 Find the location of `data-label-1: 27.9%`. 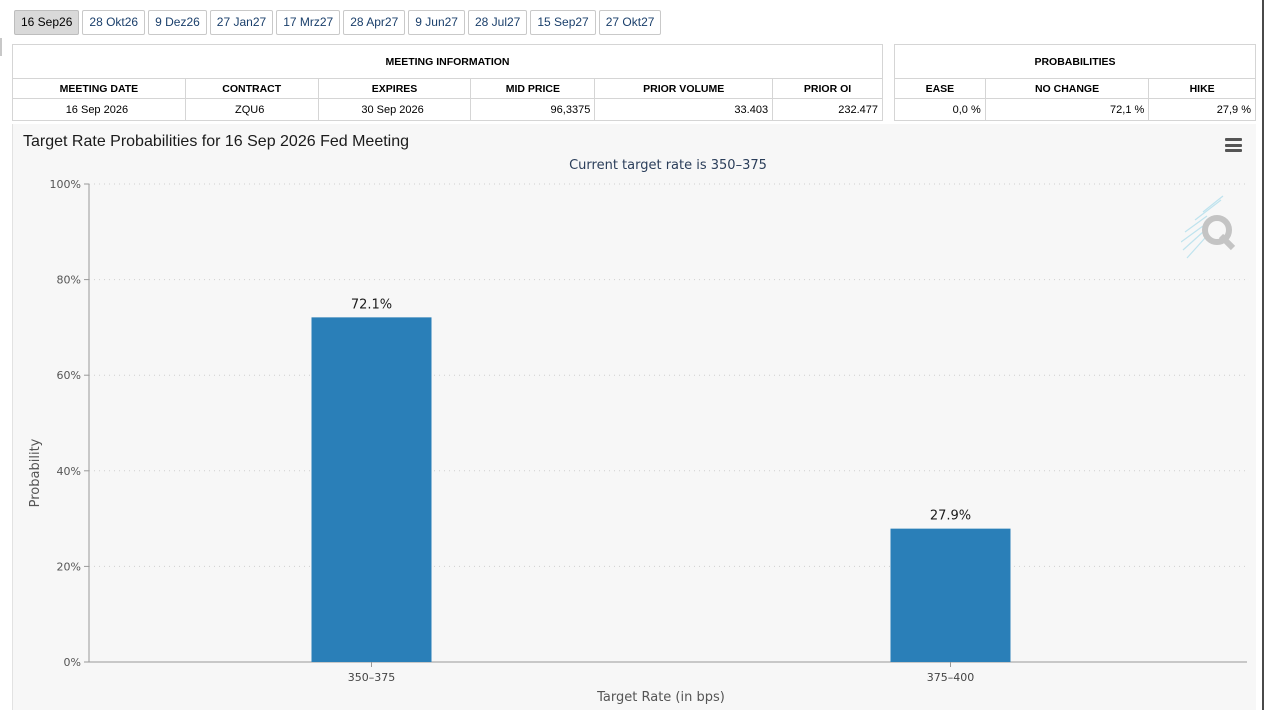

data-label-1: 27.9% is located at coordinates (950, 516).